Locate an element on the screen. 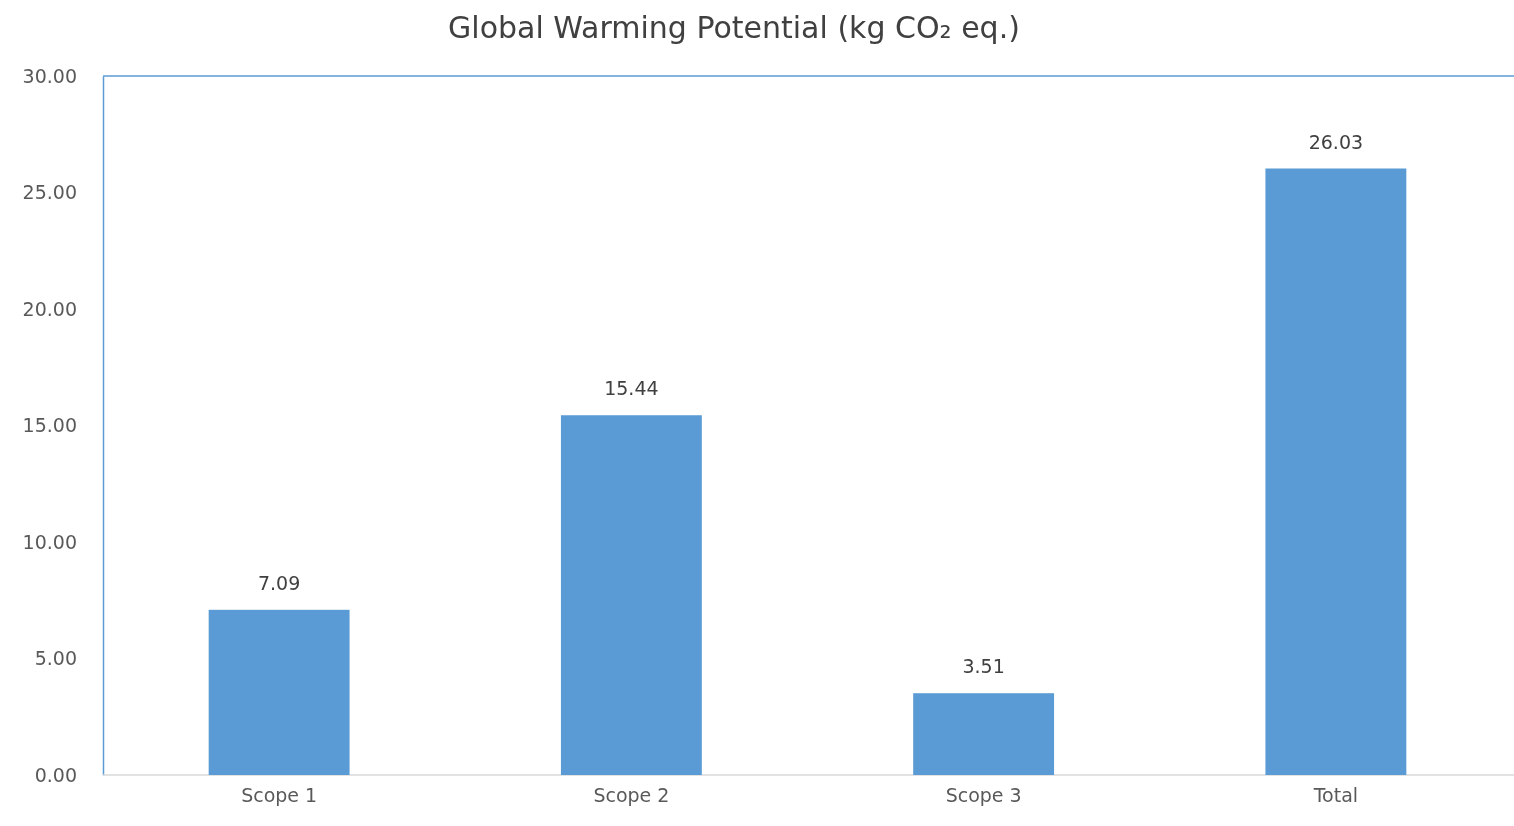 The height and width of the screenshot is (826, 1514). data-label: 3.51 is located at coordinates (983, 666).